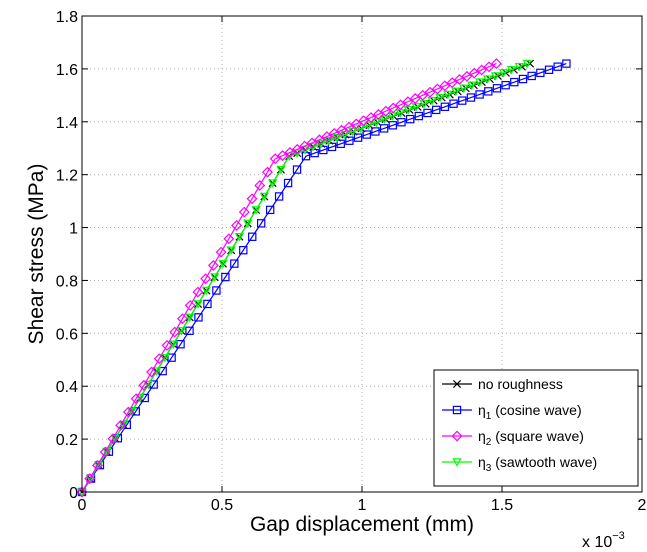 The height and width of the screenshot is (552, 647). What do you see at coordinates (67, 387) in the screenshot?
I see `y-tick-label: 0.4` at bounding box center [67, 387].